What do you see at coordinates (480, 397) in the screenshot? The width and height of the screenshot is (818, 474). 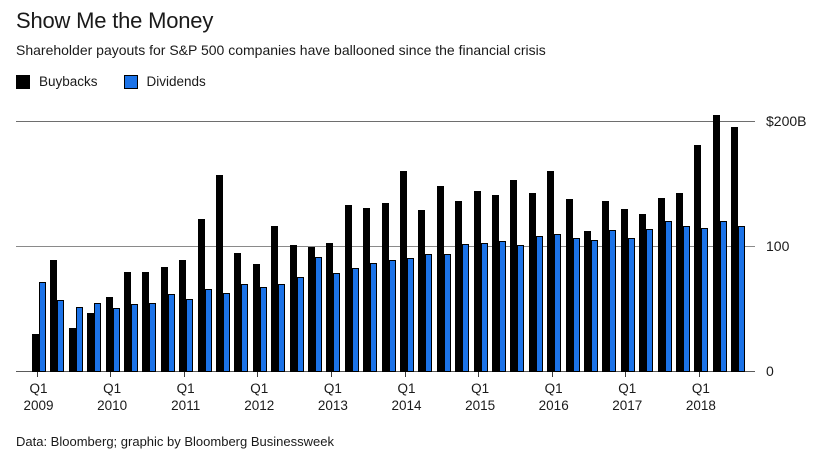 I see `x-axis-label-2015: Q1 2015` at bounding box center [480, 397].